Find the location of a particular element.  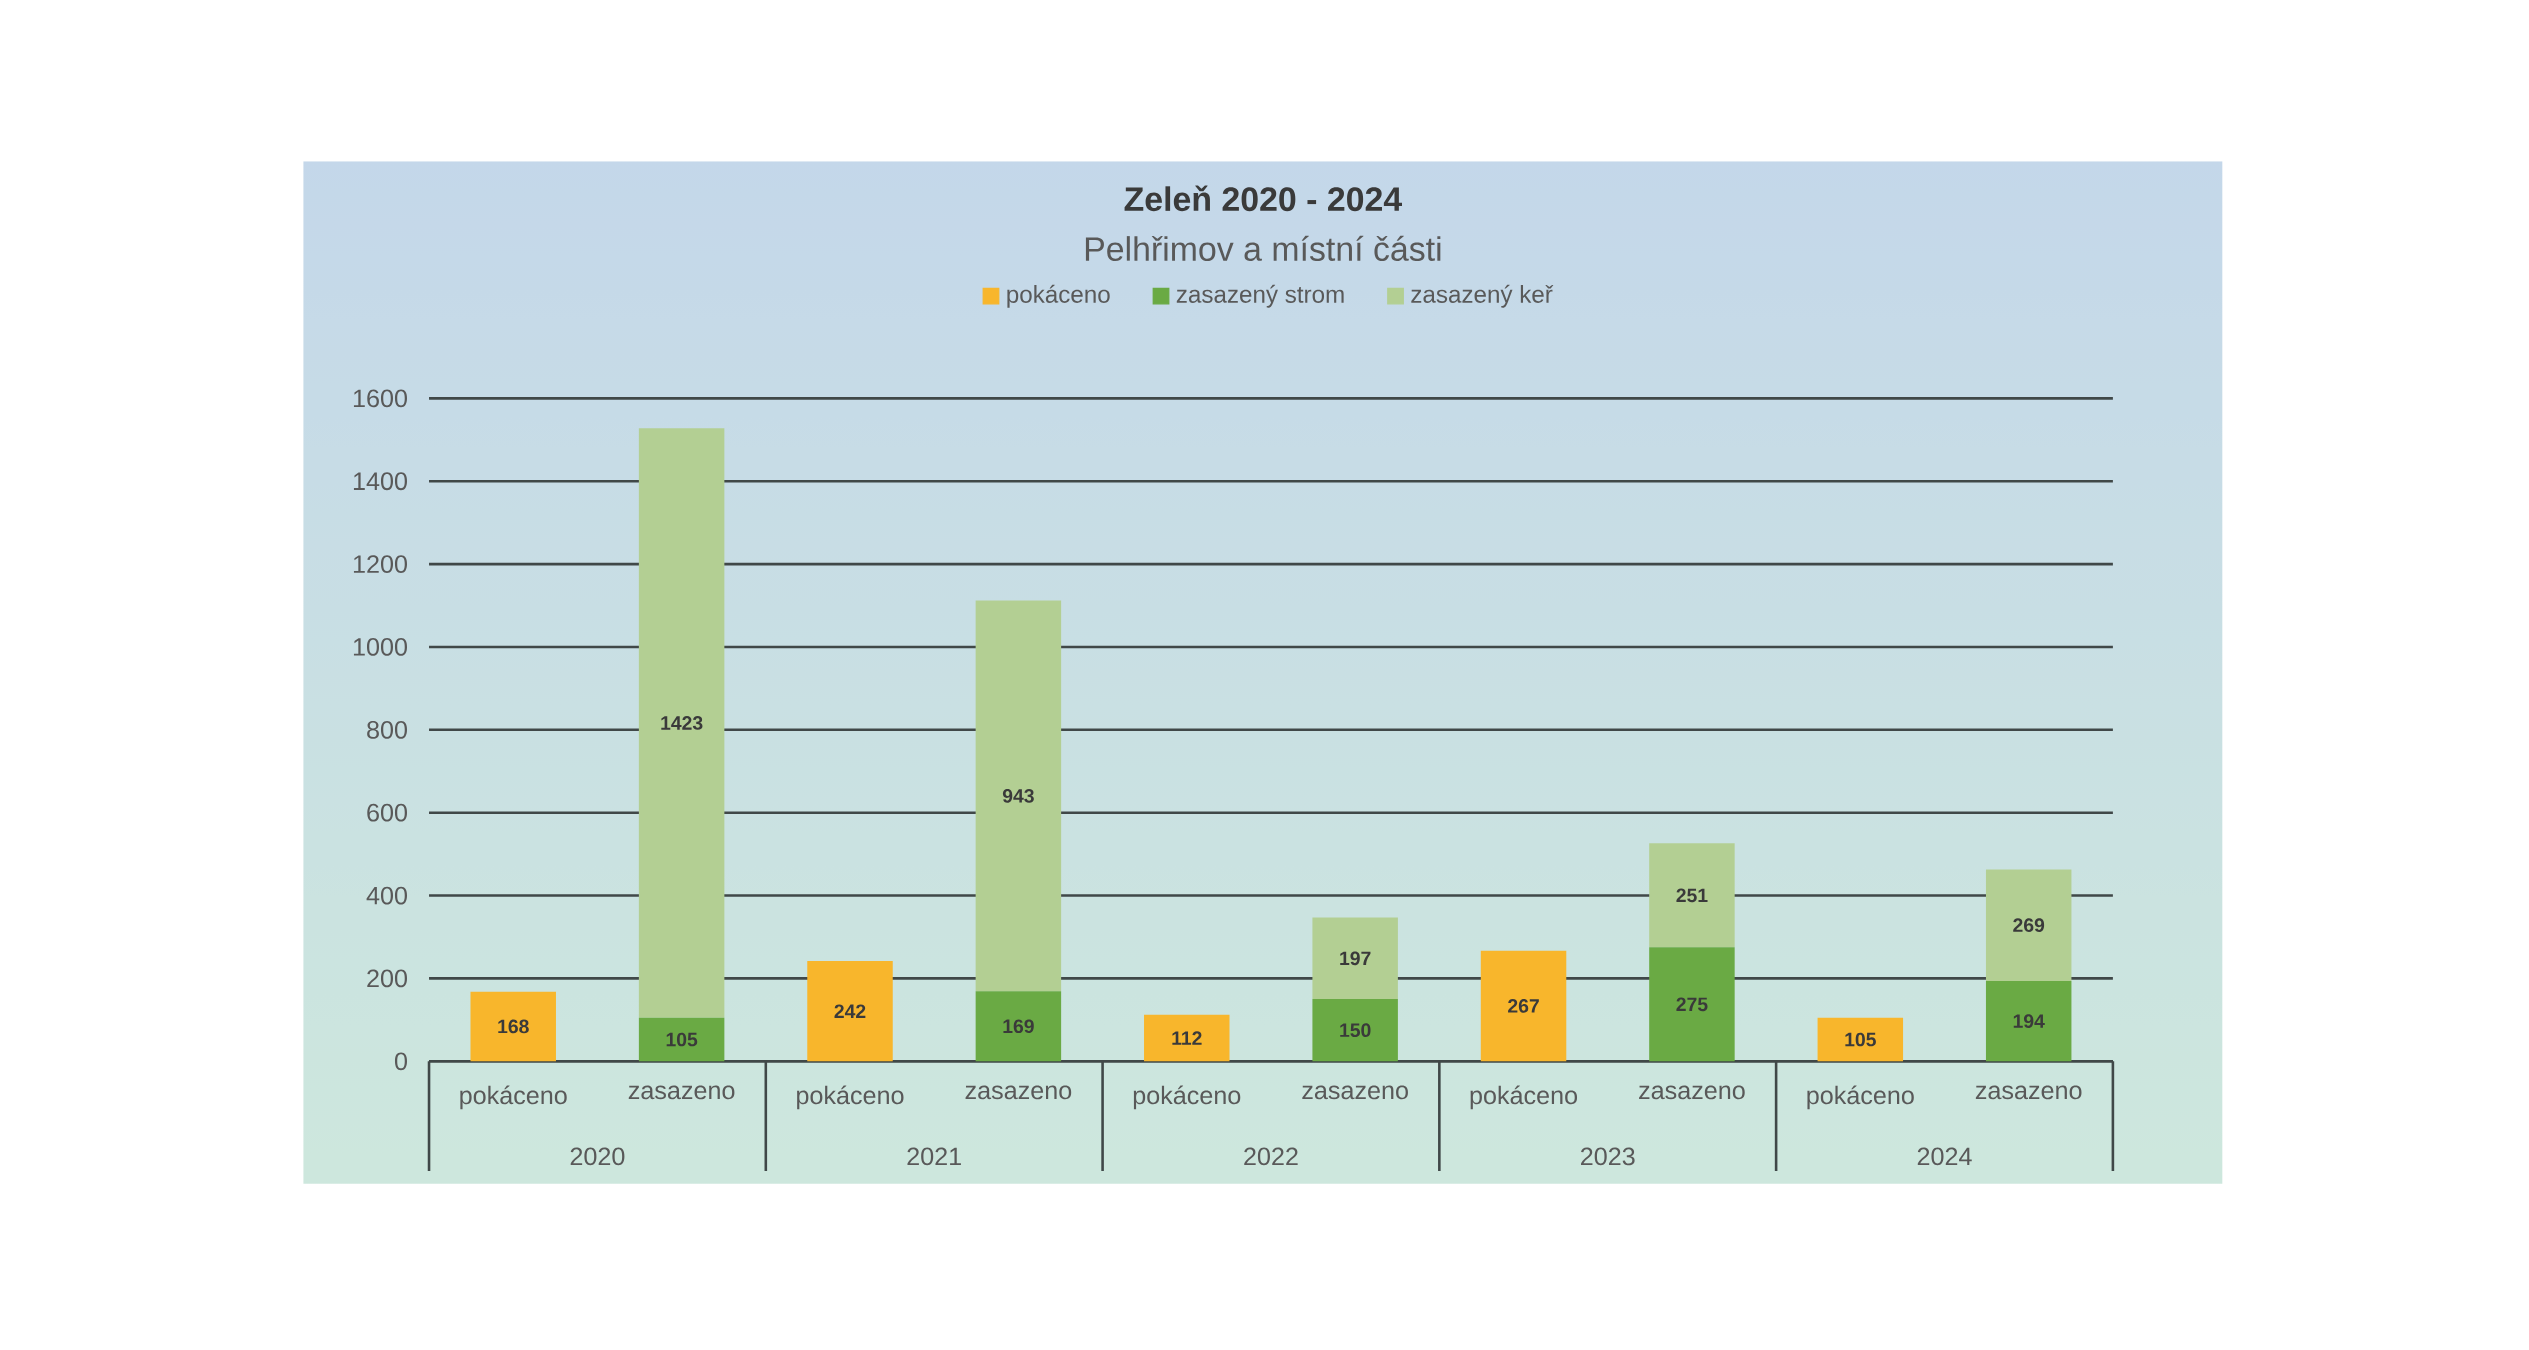

data-label: 943 is located at coordinates (1018, 796).